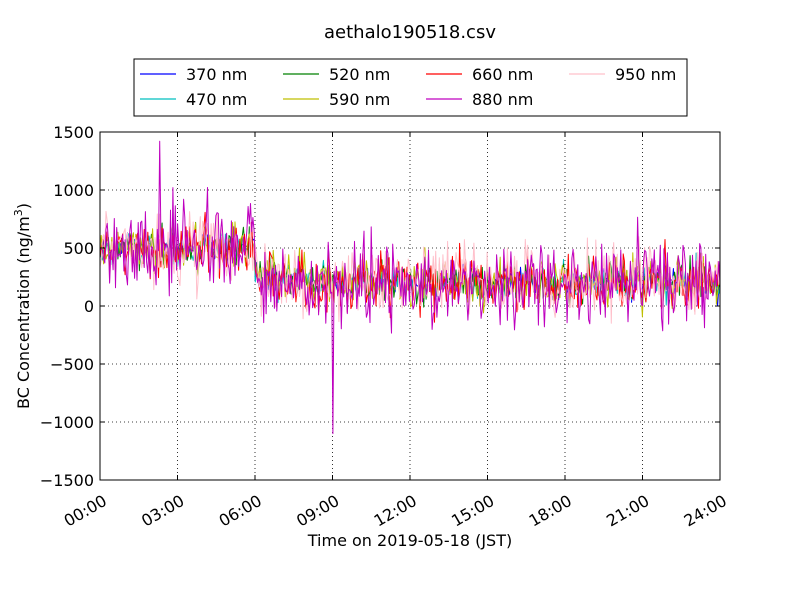 This screenshot has height=600, width=800. What do you see at coordinates (73, 132) in the screenshot?
I see `y-tick-label: 1500` at bounding box center [73, 132].